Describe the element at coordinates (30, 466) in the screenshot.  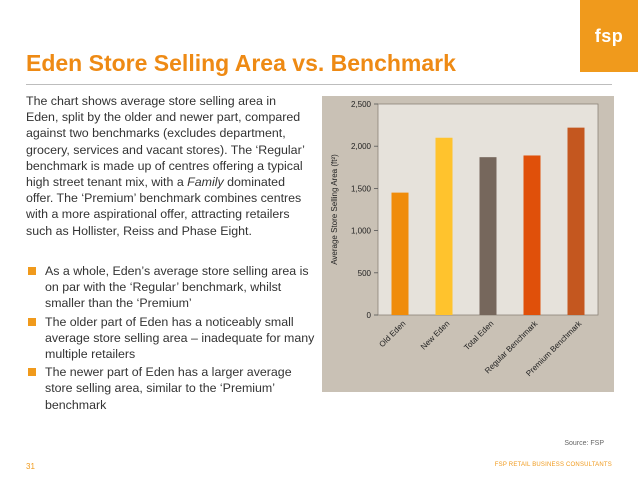
I see `page-number: 31` at that location.